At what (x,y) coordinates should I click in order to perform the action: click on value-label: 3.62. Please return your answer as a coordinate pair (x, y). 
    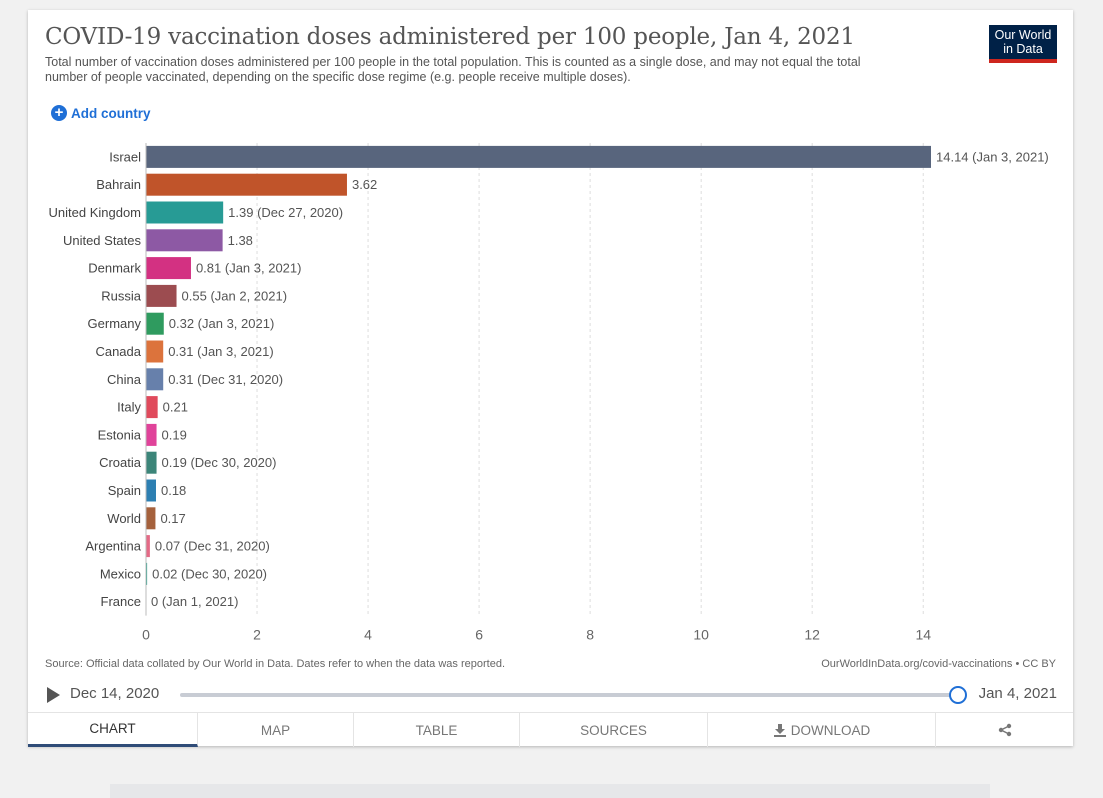
    Looking at the image, I should click on (364, 184).